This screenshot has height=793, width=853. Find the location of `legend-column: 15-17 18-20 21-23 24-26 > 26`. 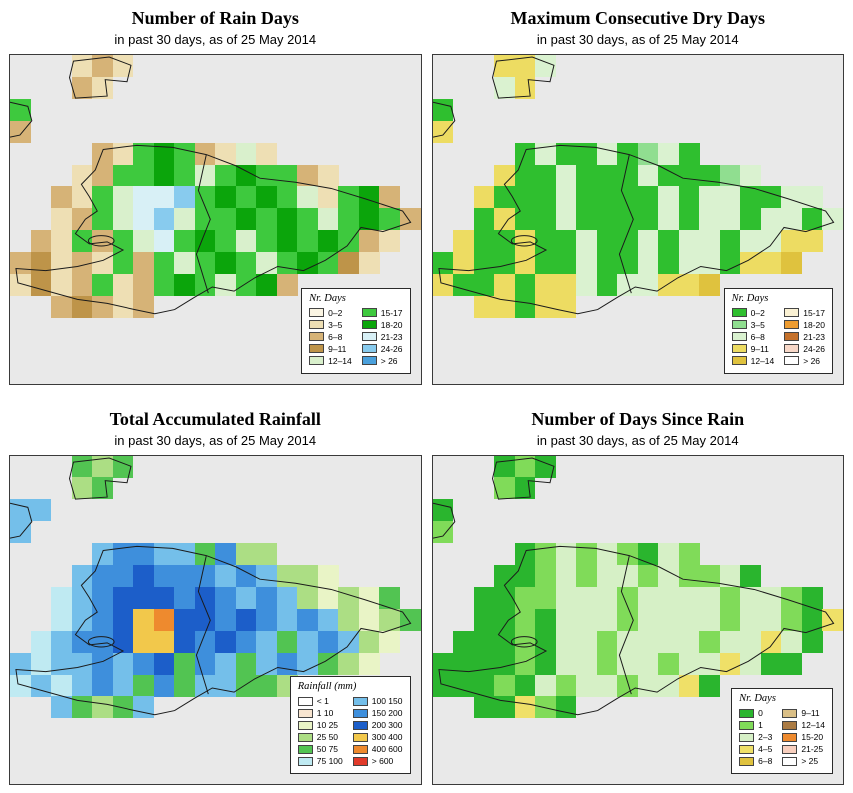

legend-column: 15-17 18-20 21-23 24-26 > 26 is located at coordinates (804, 337).